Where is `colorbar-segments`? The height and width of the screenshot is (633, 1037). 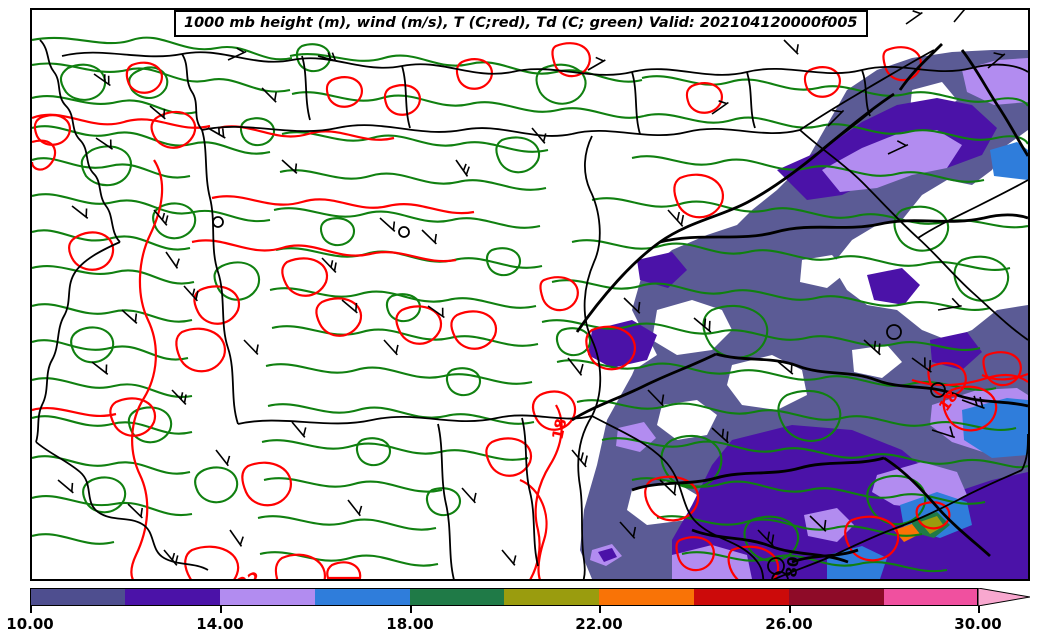
colorbar-segments is located at coordinates (504, 597).